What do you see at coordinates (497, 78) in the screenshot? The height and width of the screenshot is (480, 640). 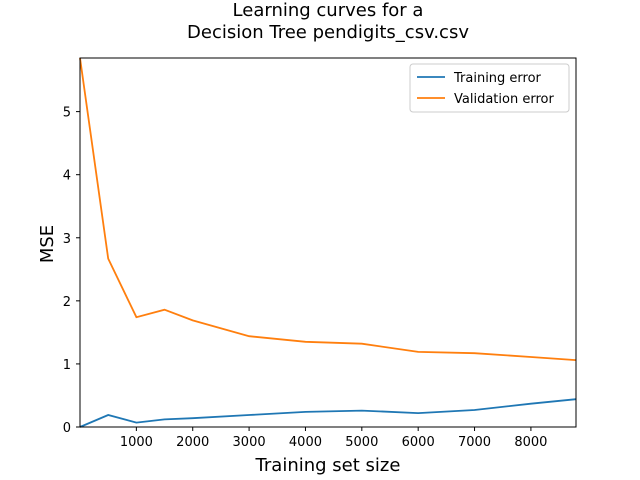 I see `legend-label-training-error: Training error` at bounding box center [497, 78].